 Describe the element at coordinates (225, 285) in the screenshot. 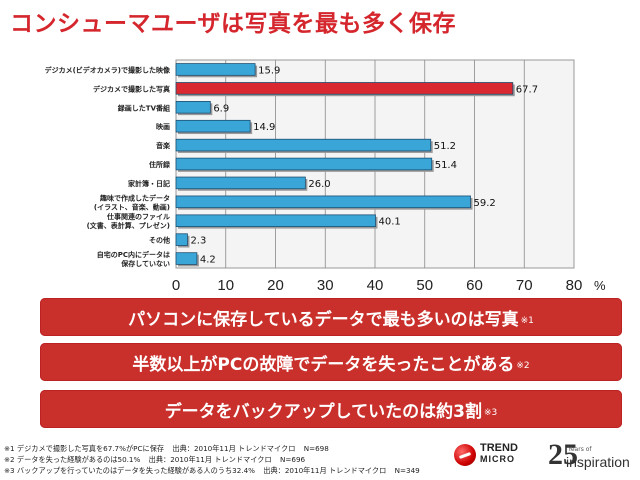

I see `x-tick-label: 10` at that location.